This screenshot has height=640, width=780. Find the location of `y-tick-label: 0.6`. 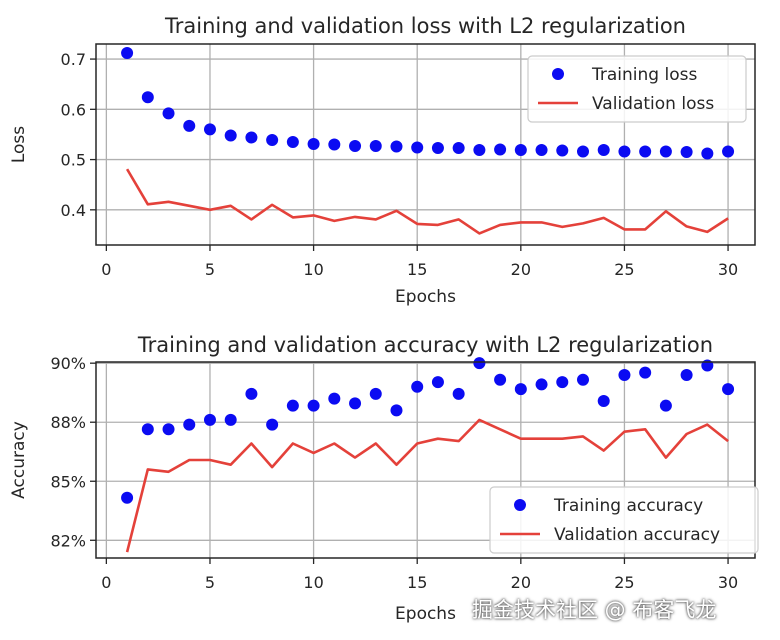

y-tick-label: 0.6 is located at coordinates (73, 109).